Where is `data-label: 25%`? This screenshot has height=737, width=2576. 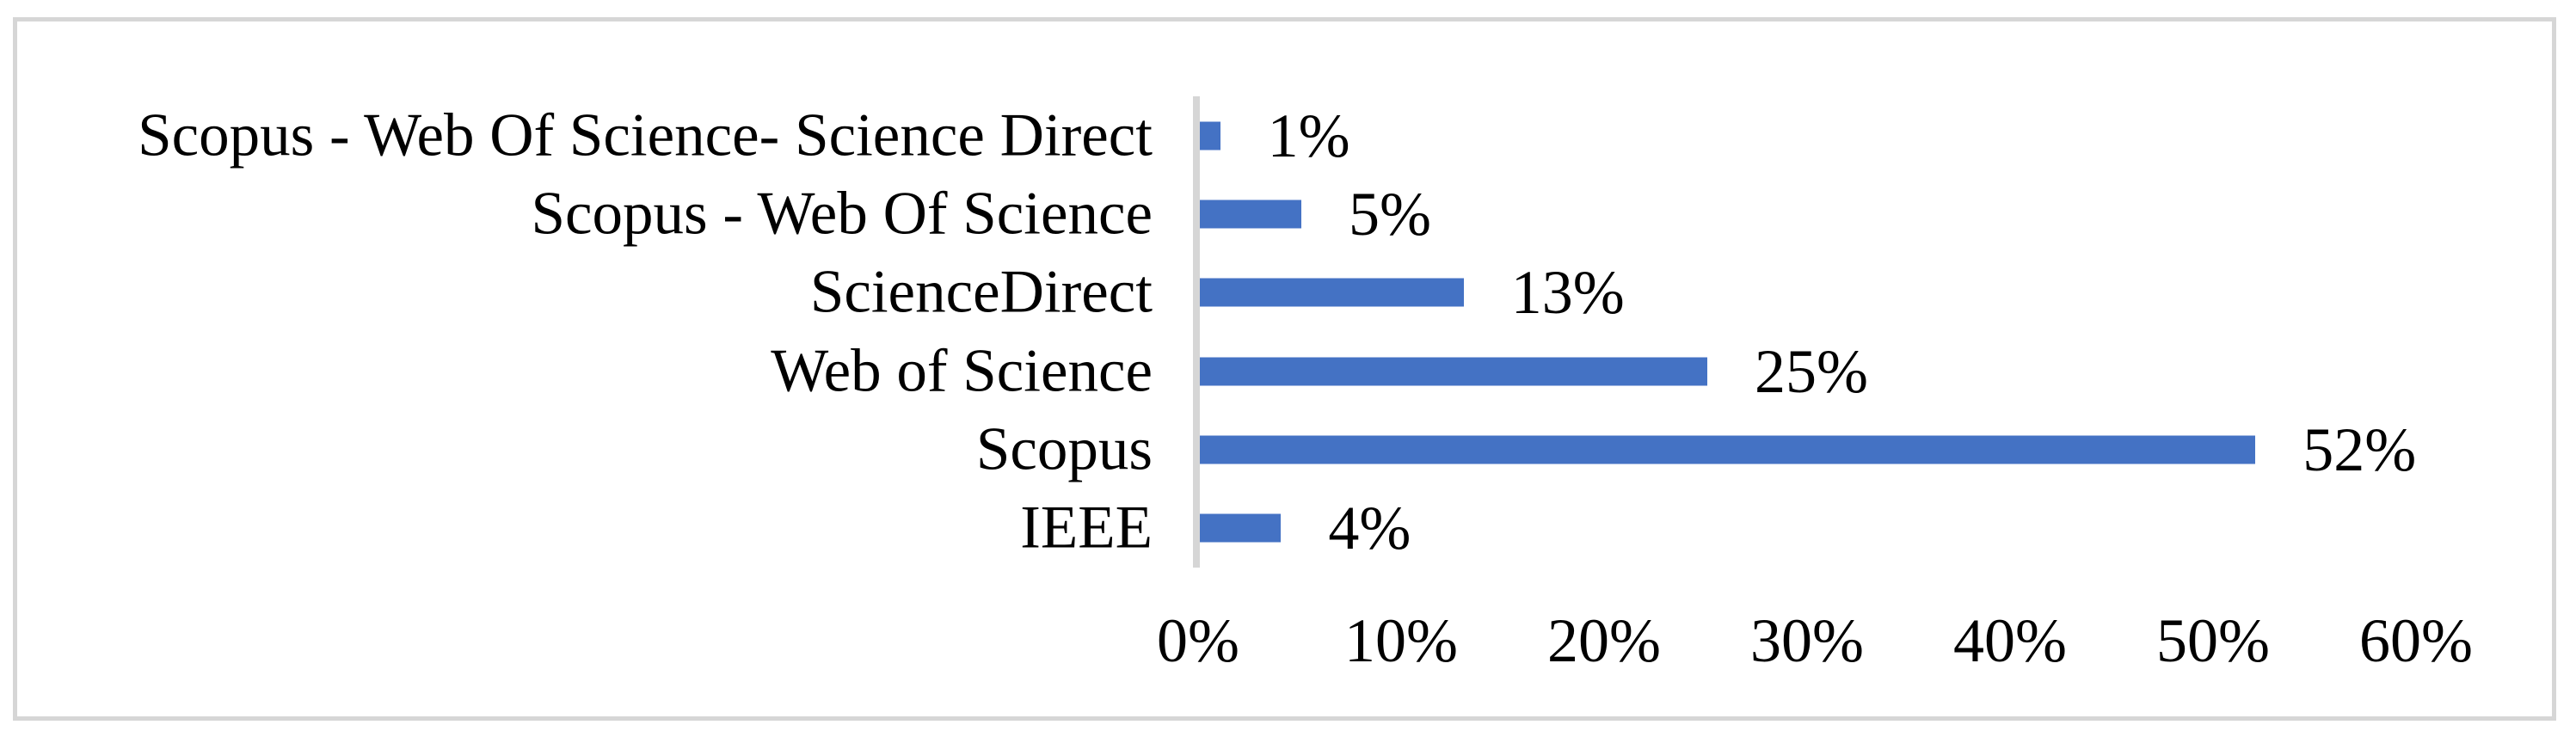 data-label: 25% is located at coordinates (1811, 371).